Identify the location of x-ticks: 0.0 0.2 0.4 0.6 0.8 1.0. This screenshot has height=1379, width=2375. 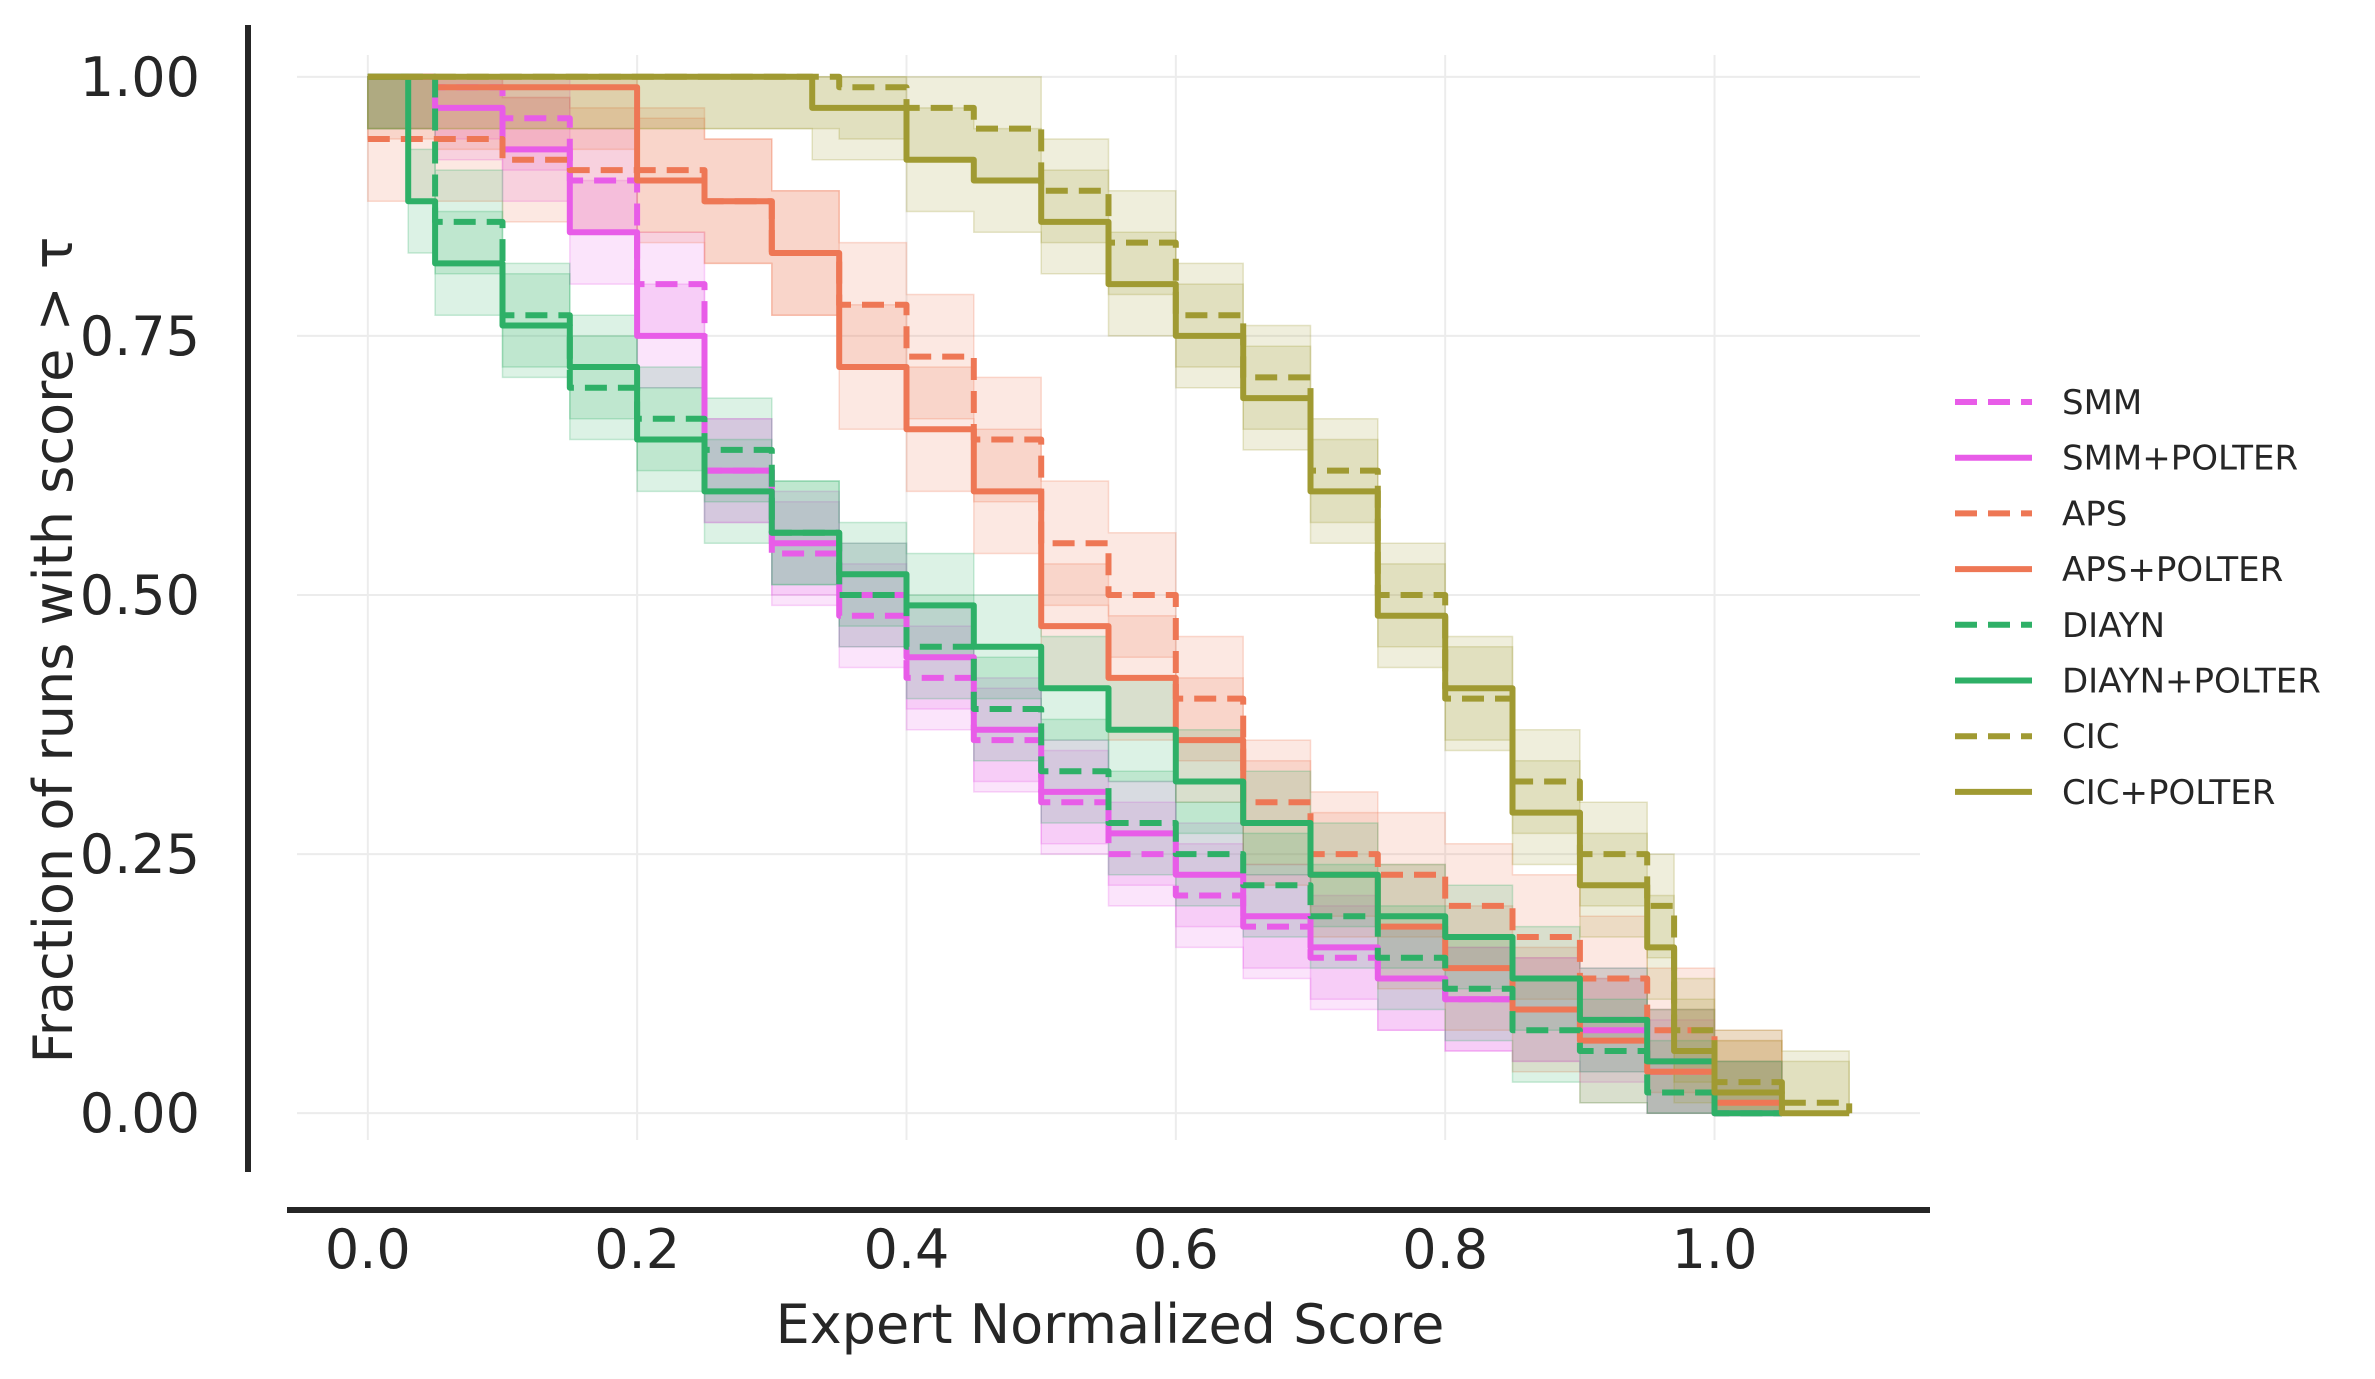
(1041, 1249).